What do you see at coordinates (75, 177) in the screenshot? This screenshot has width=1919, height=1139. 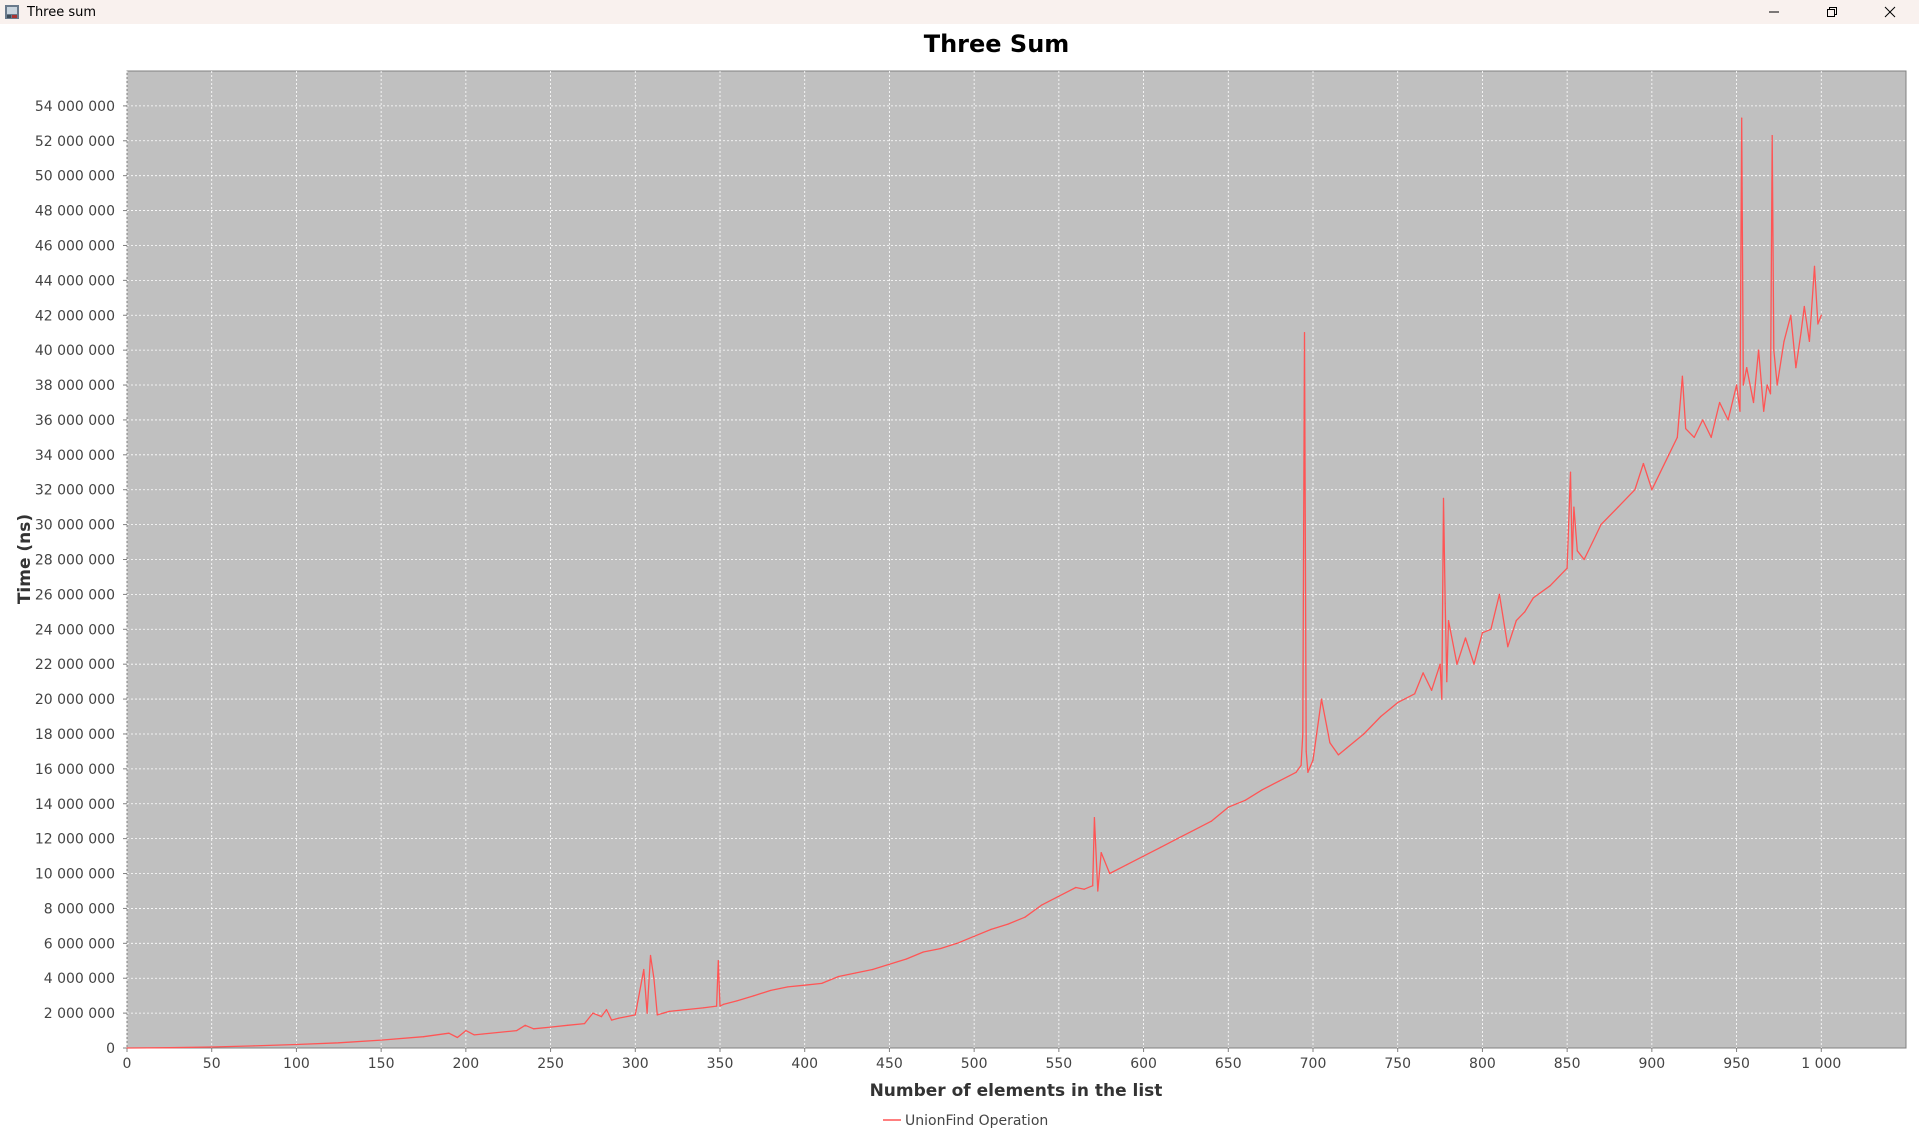 I see `y-tick-label: 50 000 000` at bounding box center [75, 177].